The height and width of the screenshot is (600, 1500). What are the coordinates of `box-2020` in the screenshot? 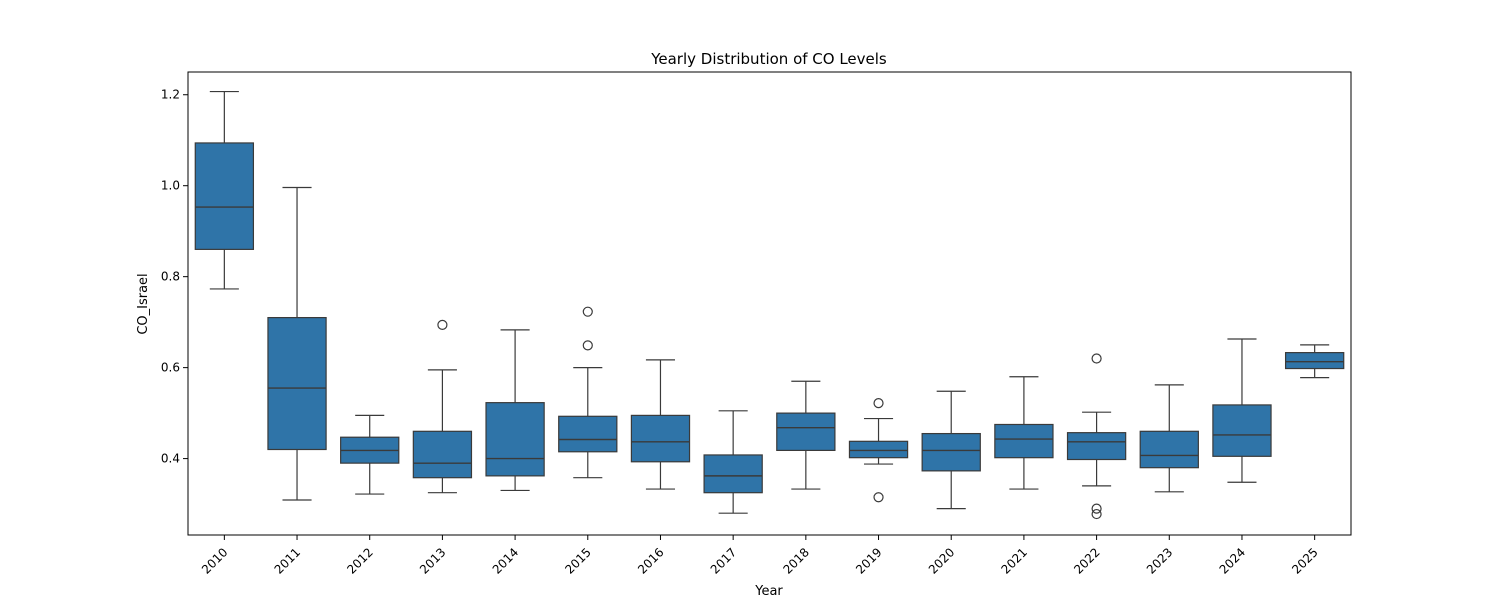 It's located at (951, 450).